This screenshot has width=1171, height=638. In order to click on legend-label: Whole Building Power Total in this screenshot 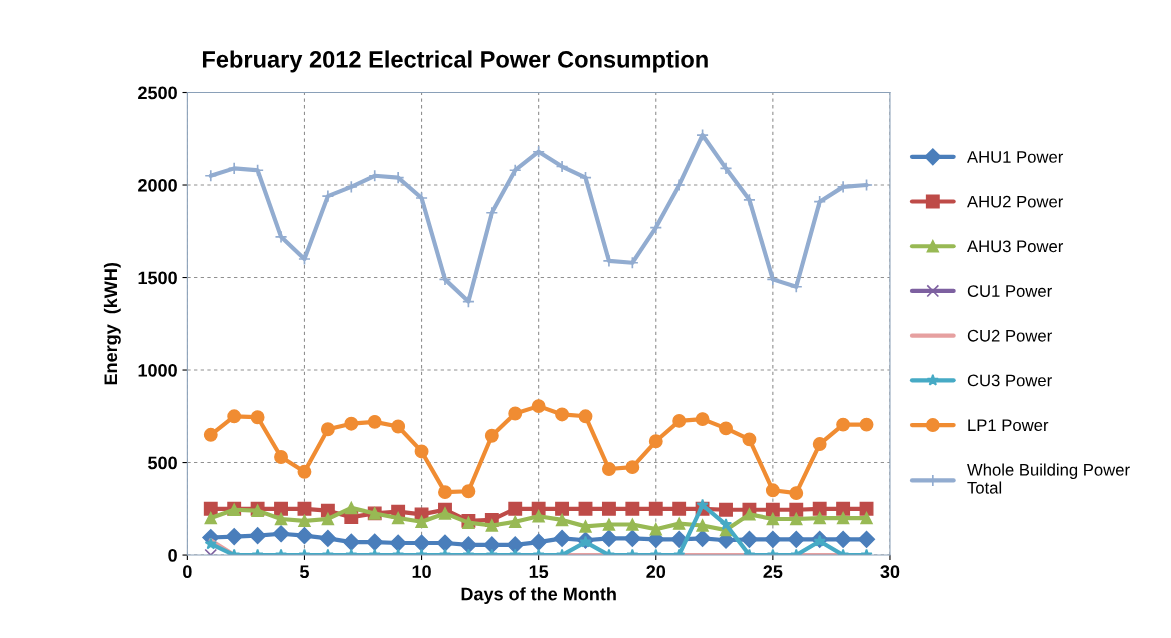, I will do `click(1048, 478)`.